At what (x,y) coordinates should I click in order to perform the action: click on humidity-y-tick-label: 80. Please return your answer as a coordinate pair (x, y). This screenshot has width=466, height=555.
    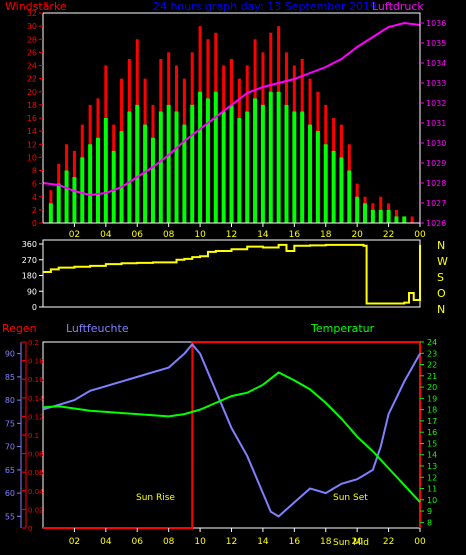
    Looking at the image, I should click on (10, 400).